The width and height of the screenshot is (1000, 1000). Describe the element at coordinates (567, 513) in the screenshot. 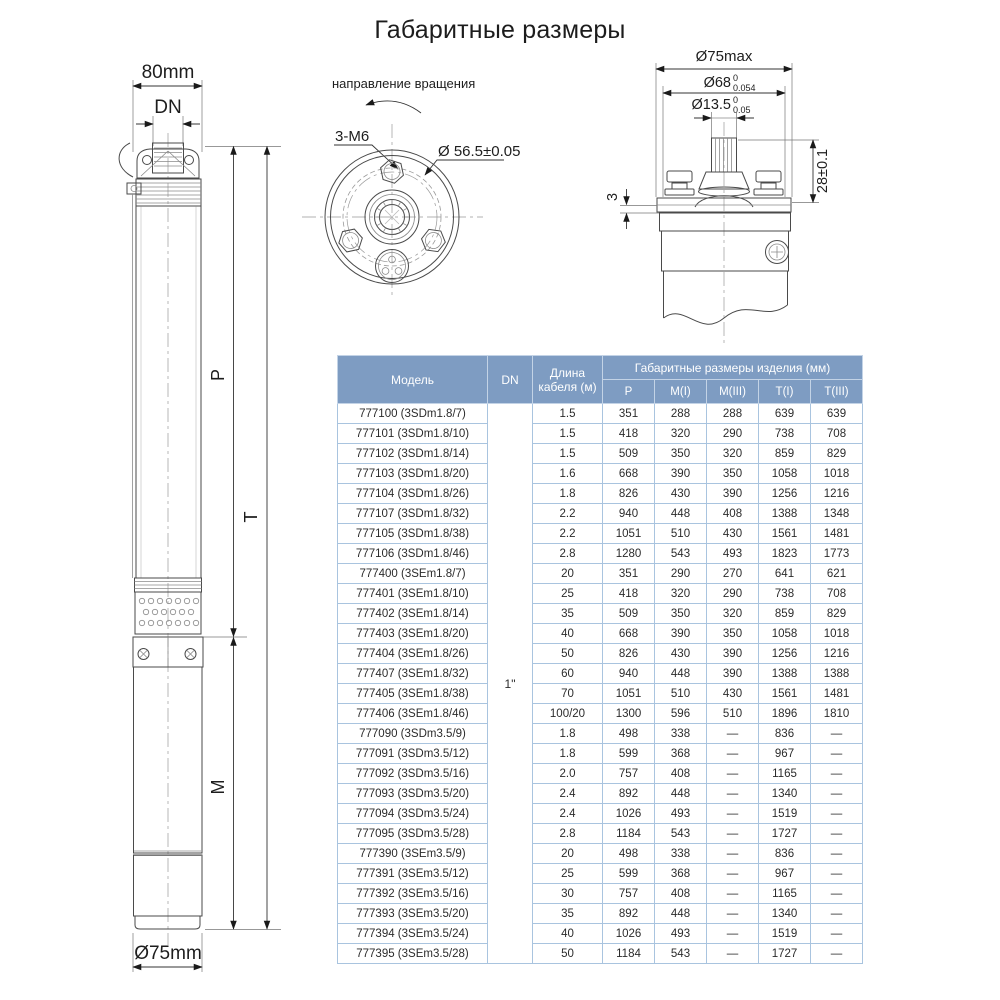

I see `value-cell: 2.2` at that location.